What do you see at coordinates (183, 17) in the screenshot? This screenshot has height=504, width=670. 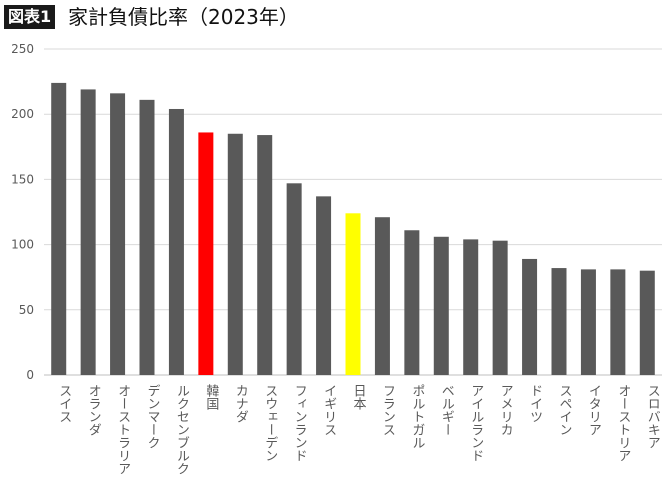 I see `chart-title: 家計負債比率（2023年）` at bounding box center [183, 17].